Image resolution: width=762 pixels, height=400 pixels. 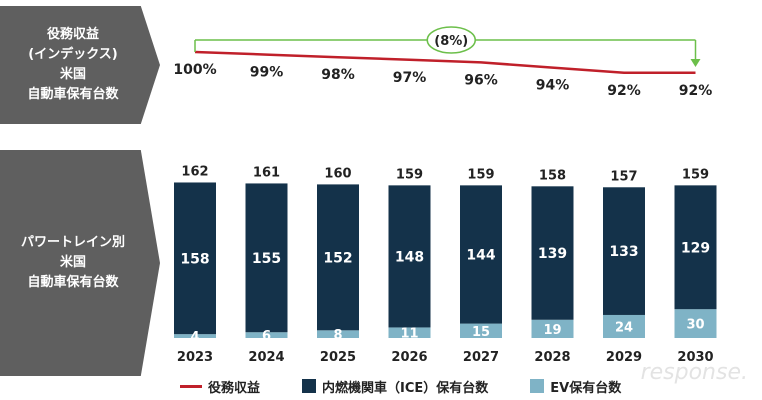 I want to click on legend-label-ev: EV保有台数, so click(x=586, y=388).